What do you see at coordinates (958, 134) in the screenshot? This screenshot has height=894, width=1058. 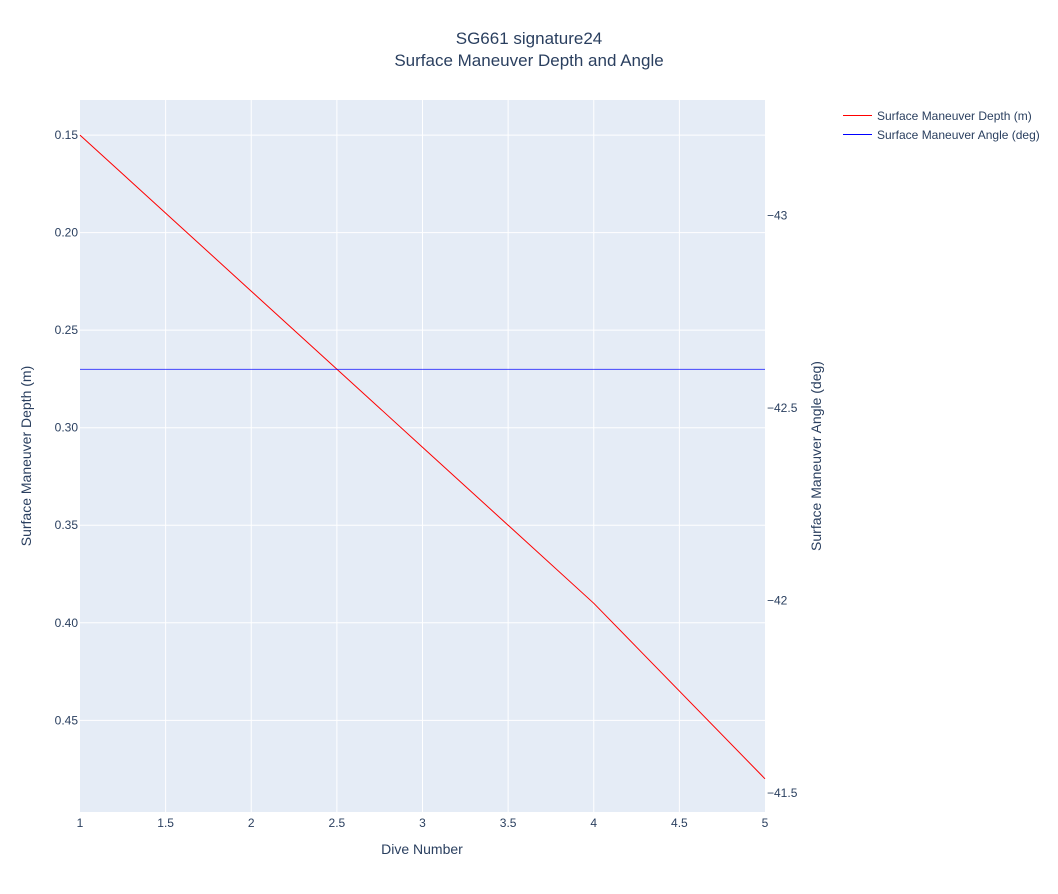 I see `legend-label-angle: Surface Maneuver Angle (deg)` at bounding box center [958, 134].